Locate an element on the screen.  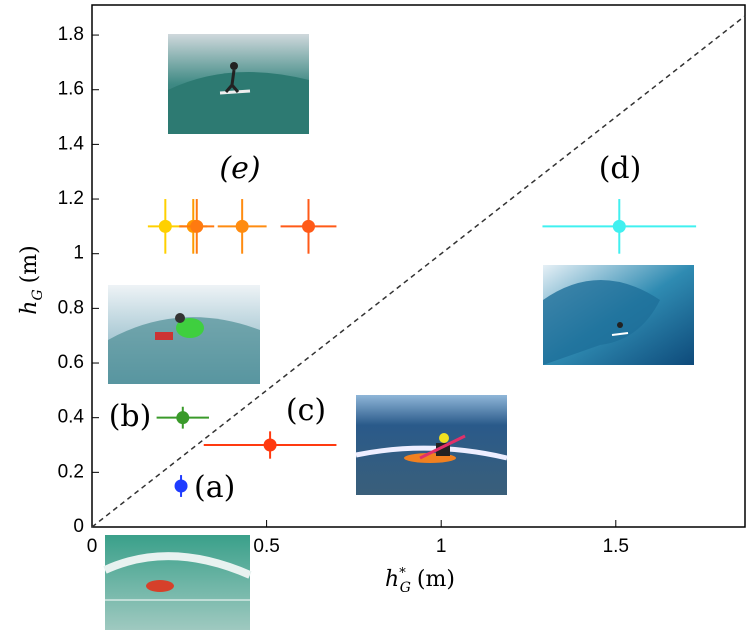
annotation: (a) is located at coordinates (214, 487).